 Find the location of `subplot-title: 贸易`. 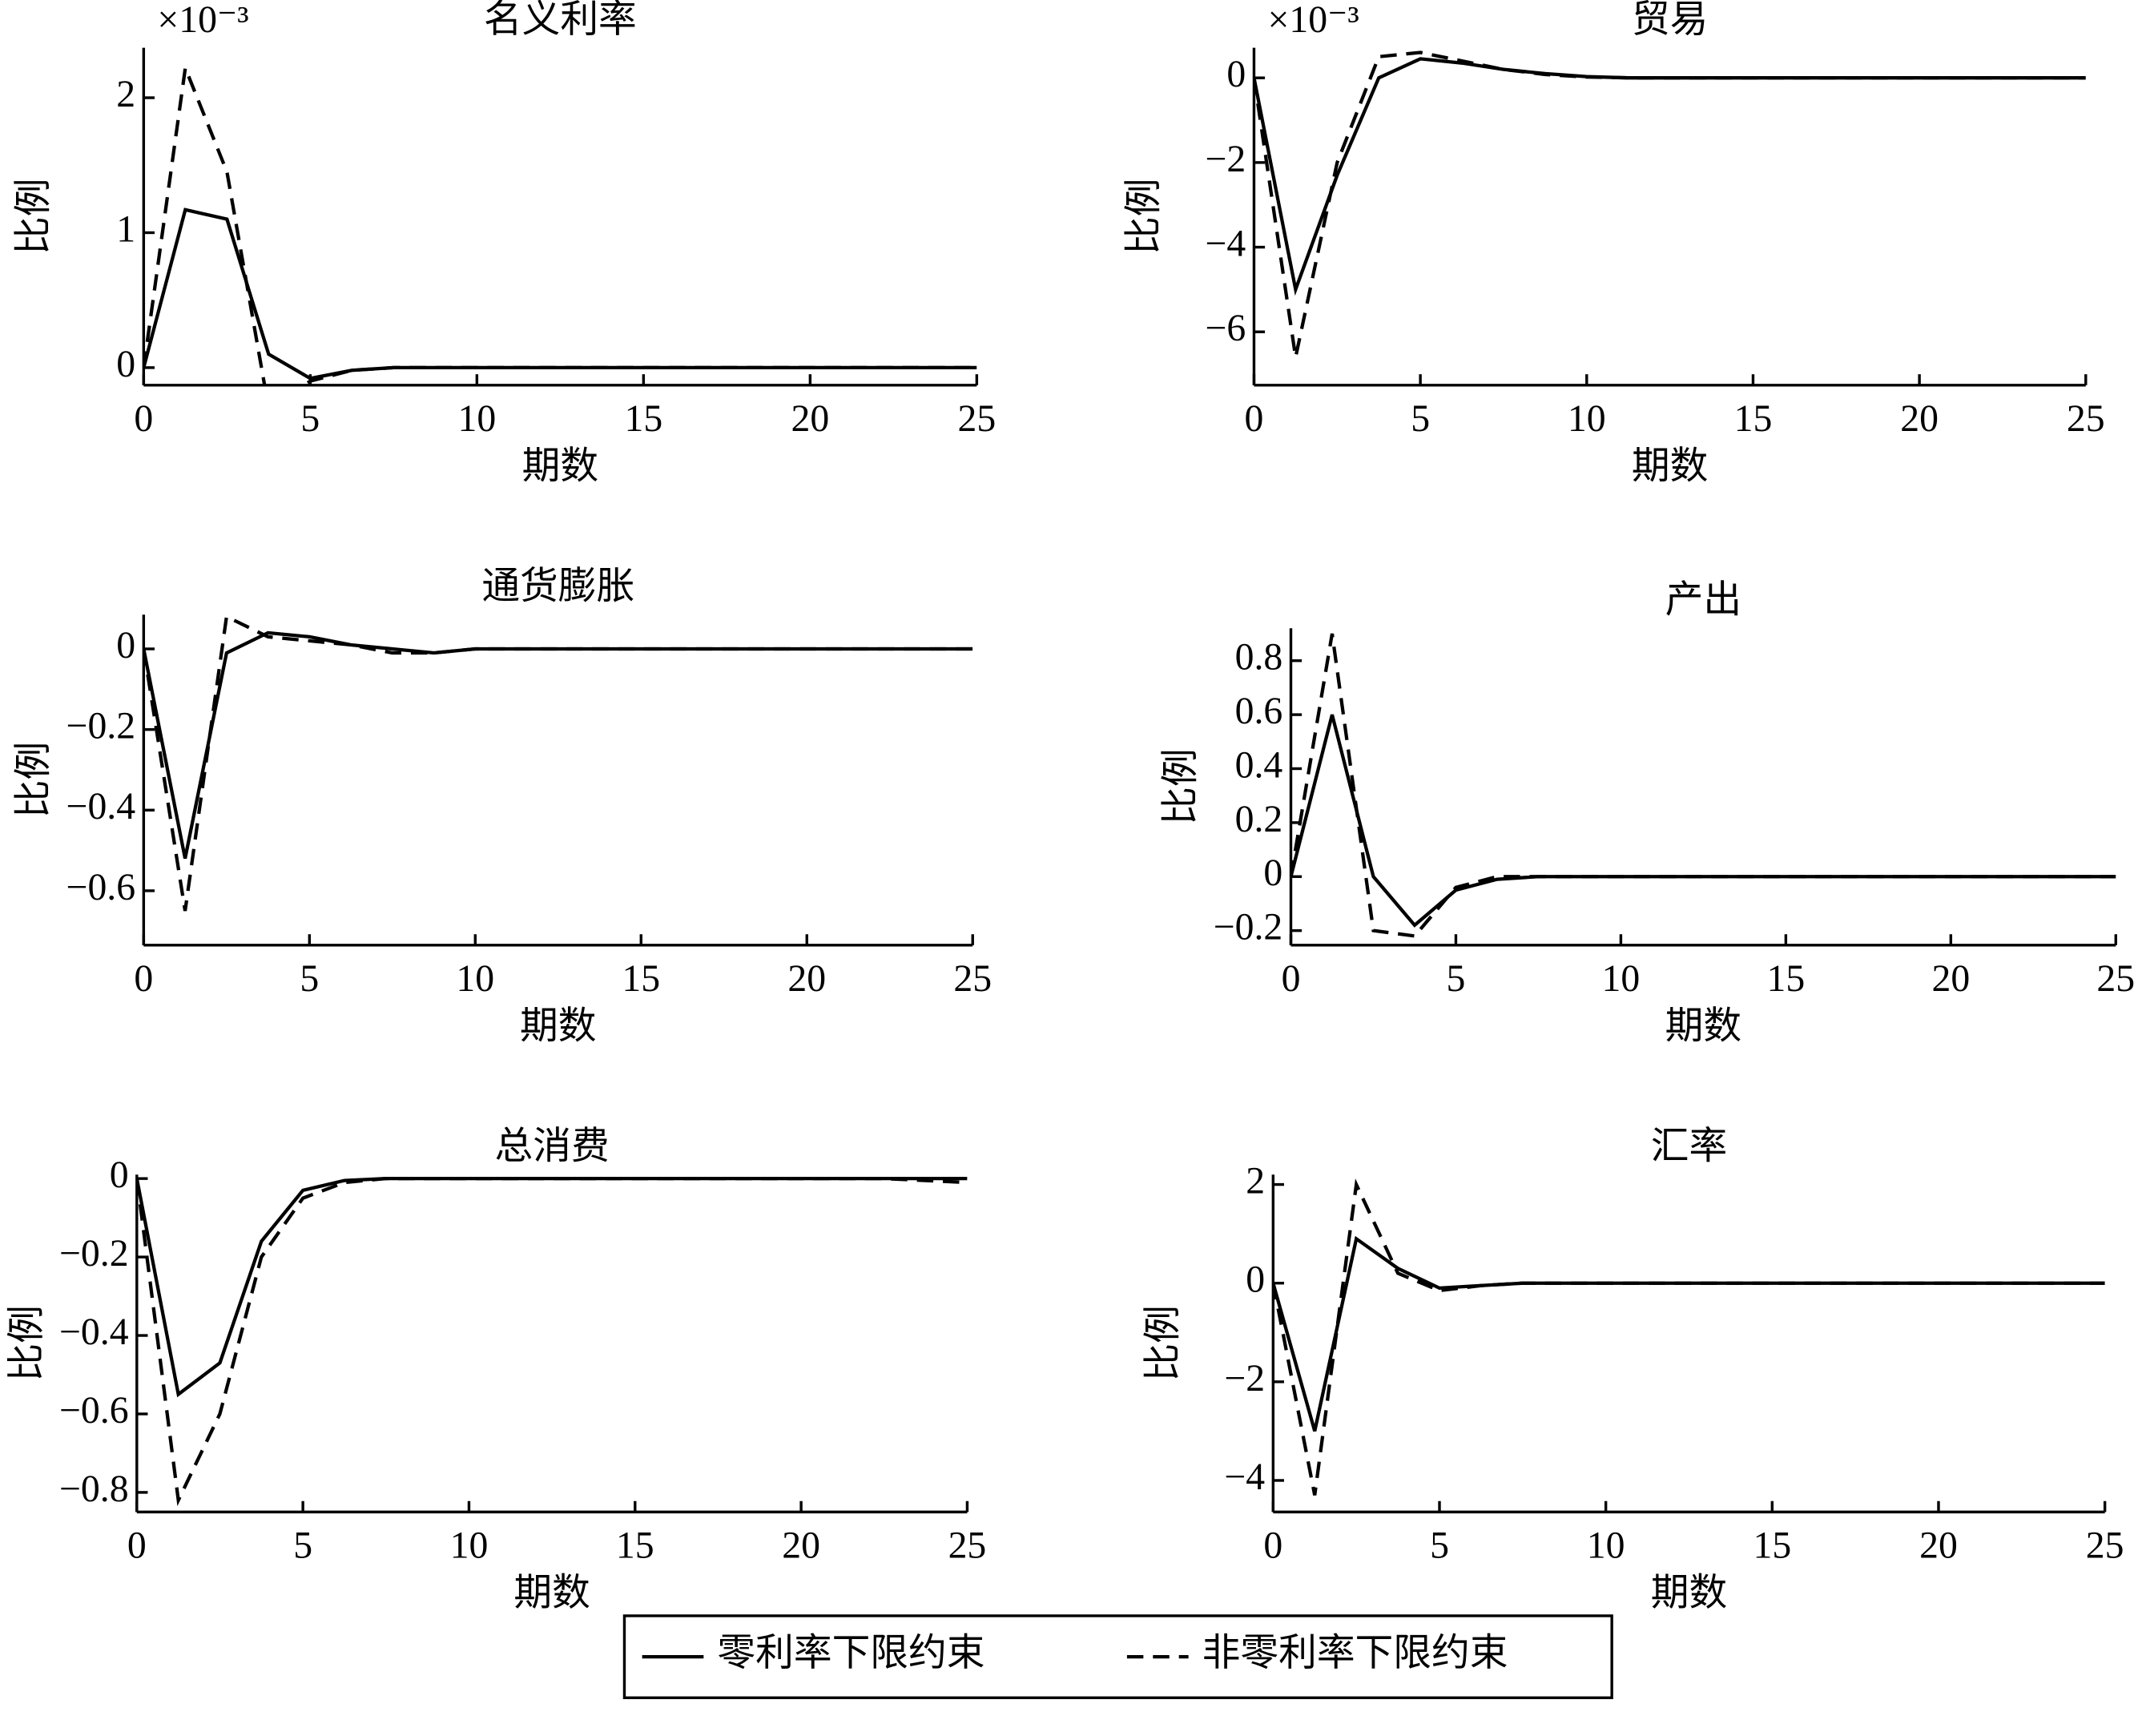

subplot-title: 贸易 is located at coordinates (1670, 21).